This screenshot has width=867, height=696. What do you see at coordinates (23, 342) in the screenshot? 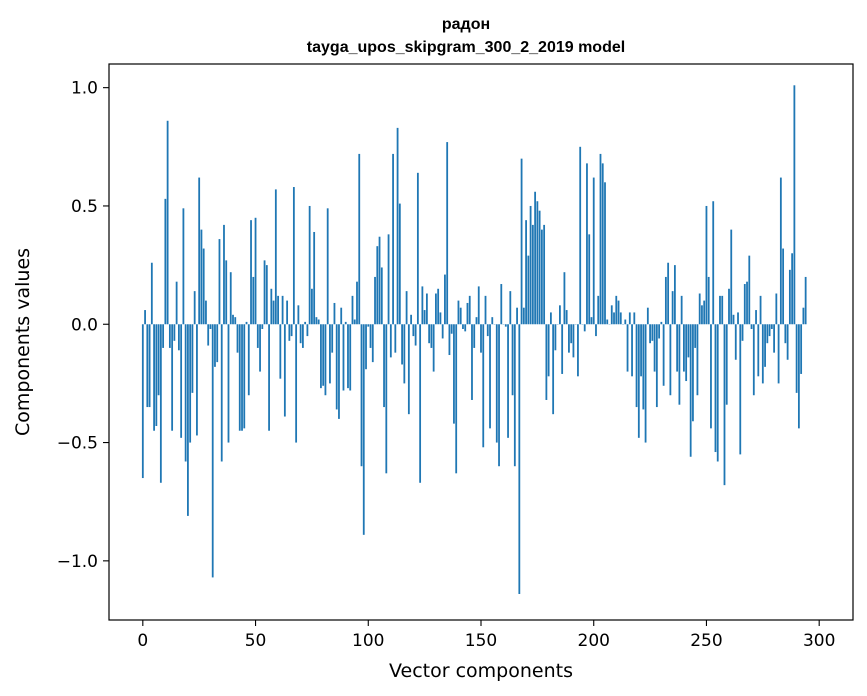
I see `y-axis-label: Components values` at bounding box center [23, 342].